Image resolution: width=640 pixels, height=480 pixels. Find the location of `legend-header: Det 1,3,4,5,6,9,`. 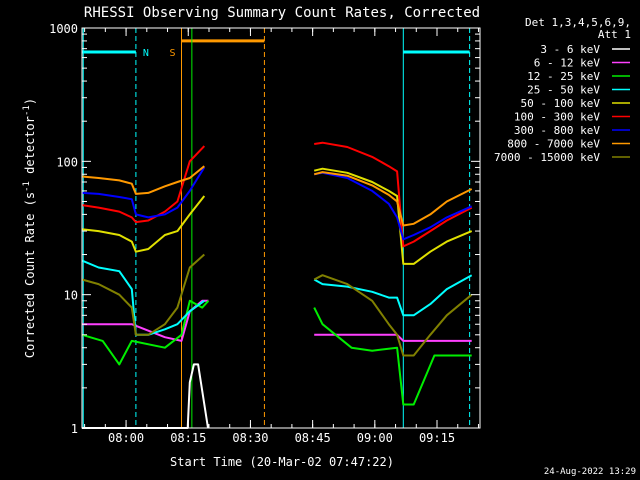

legend-header: Det 1,3,4,5,6,9, is located at coordinates (578, 22).